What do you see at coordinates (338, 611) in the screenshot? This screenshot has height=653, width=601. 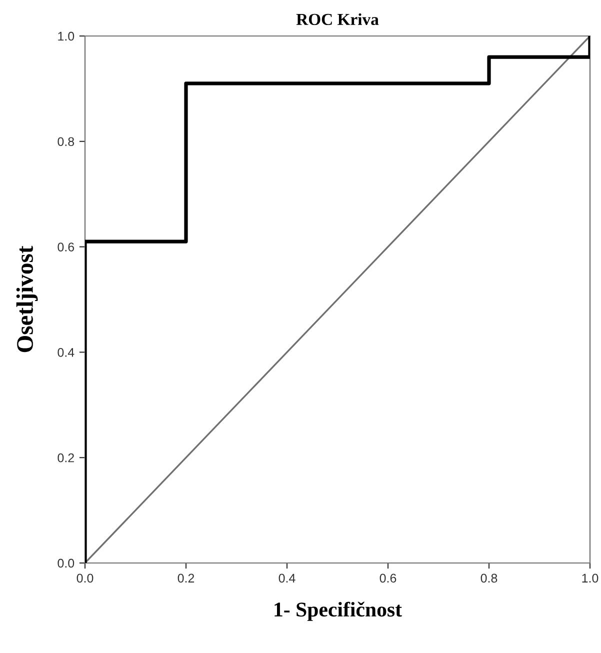 I see `x-axis-title: 1- Specifičnost` at bounding box center [338, 611].